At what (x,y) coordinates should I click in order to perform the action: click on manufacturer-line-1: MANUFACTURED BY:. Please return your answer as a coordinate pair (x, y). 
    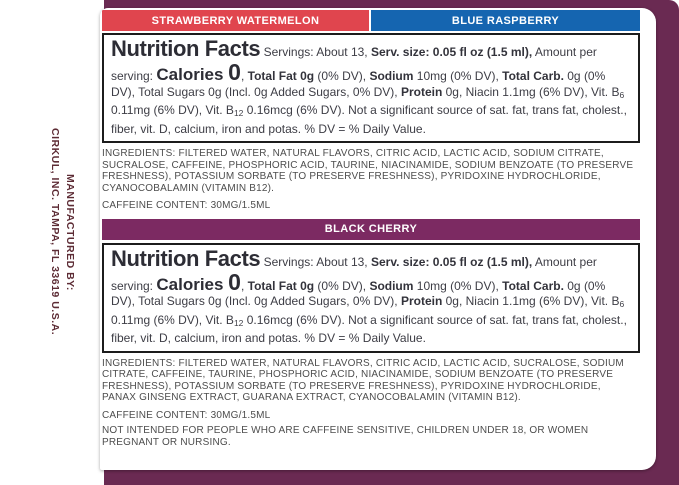
    Looking at the image, I should click on (70, 232).